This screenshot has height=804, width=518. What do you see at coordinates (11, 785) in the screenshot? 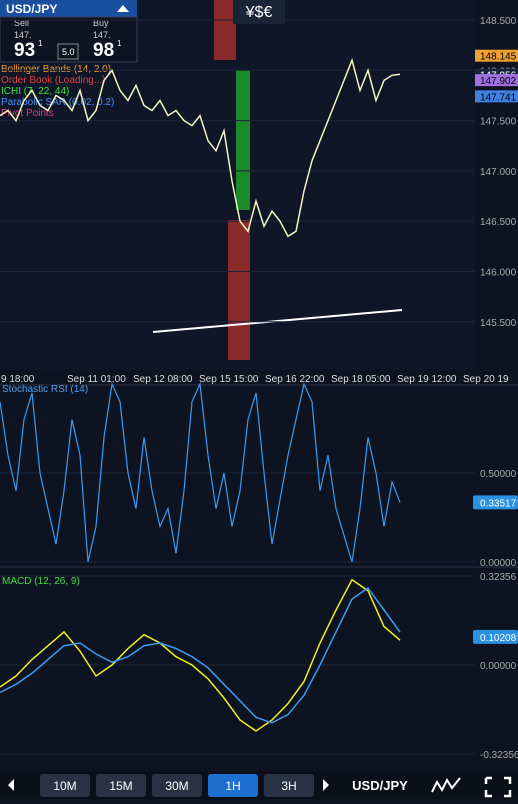
I see `scroll-left` at bounding box center [11, 785].